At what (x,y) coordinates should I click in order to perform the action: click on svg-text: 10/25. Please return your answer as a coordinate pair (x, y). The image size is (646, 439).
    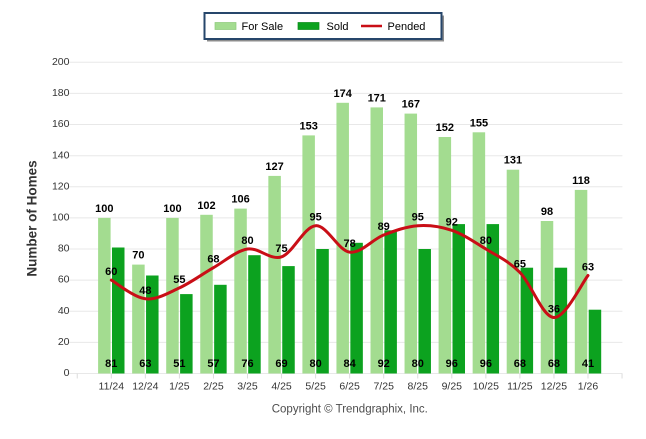
    Looking at the image, I should click on (486, 387).